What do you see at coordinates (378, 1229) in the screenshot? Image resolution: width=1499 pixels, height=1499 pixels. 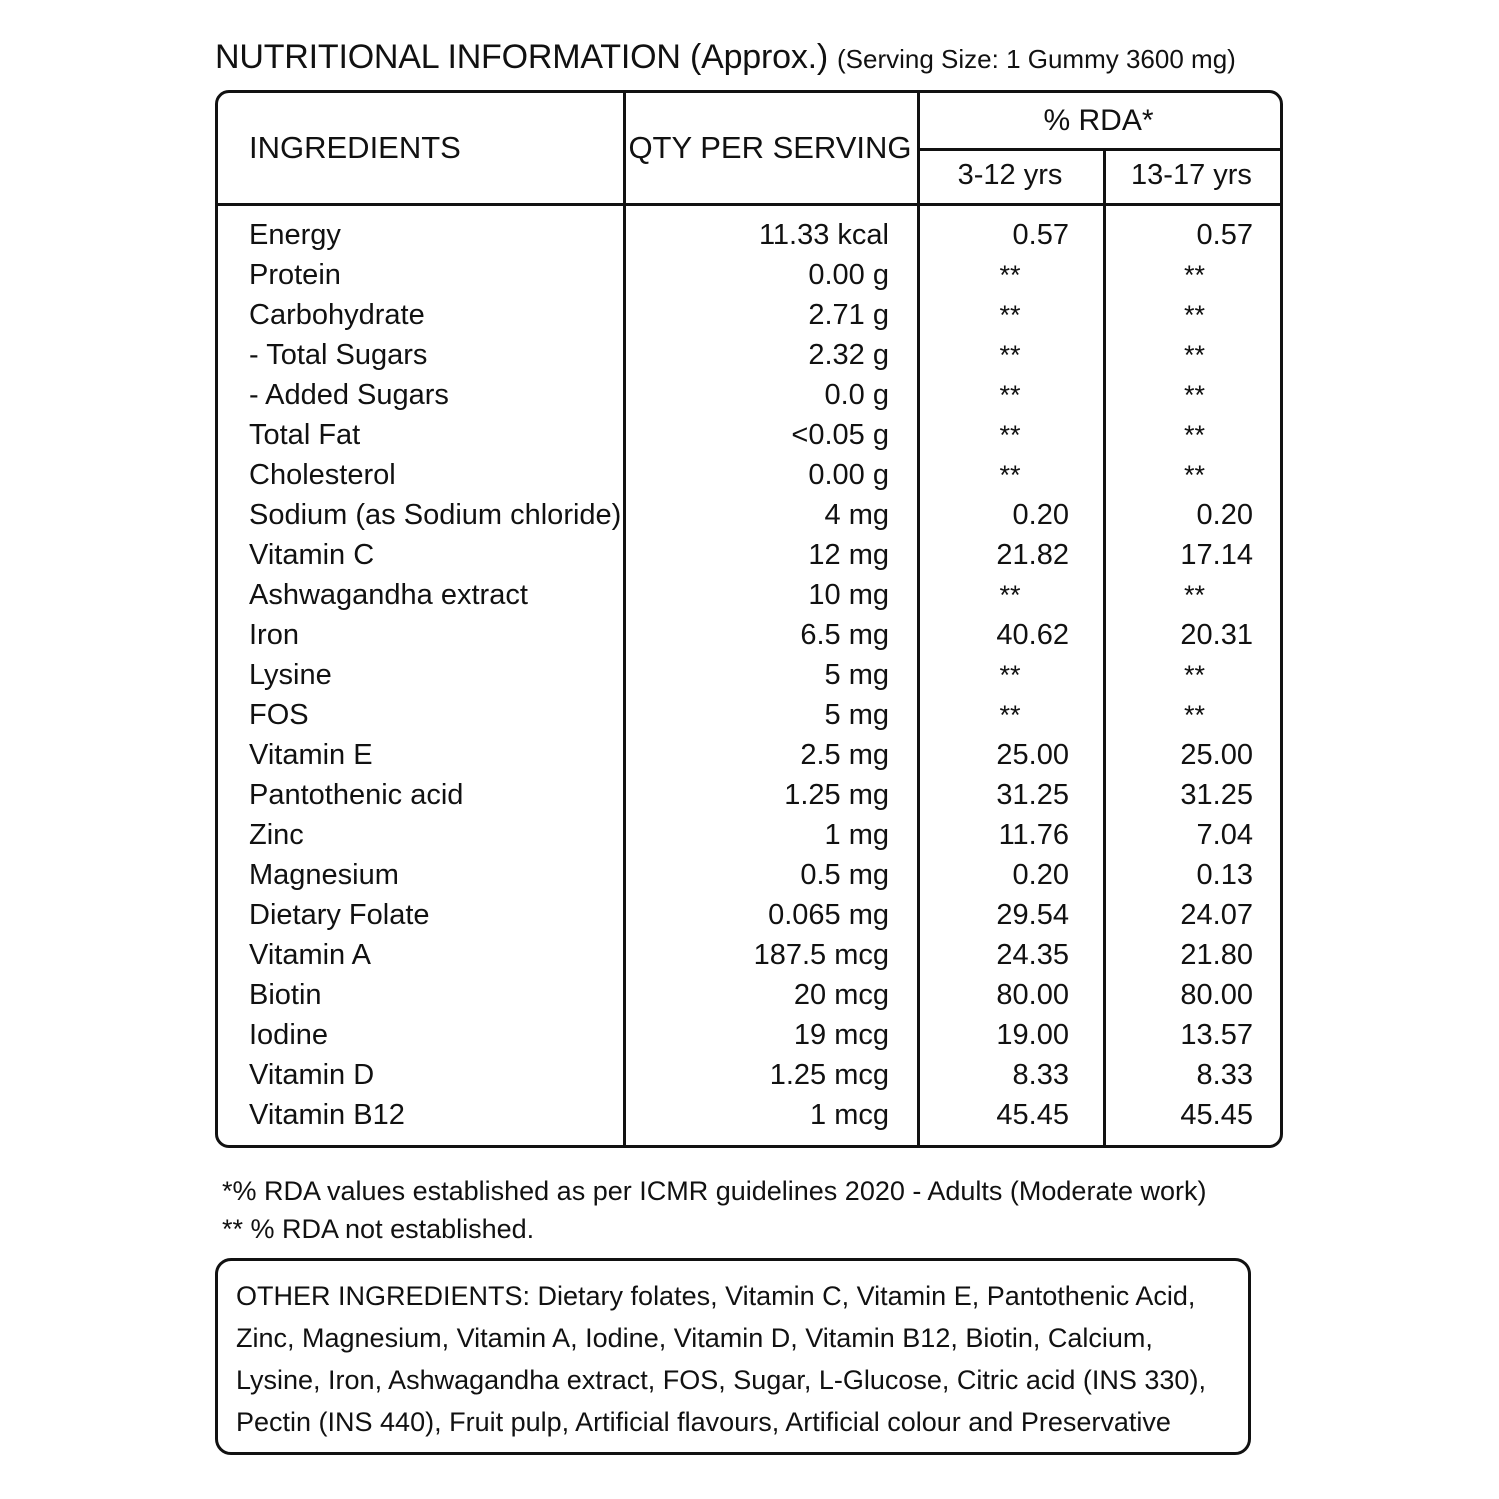 I see `footnote-line: ** % RDA not established.` at bounding box center [378, 1229].